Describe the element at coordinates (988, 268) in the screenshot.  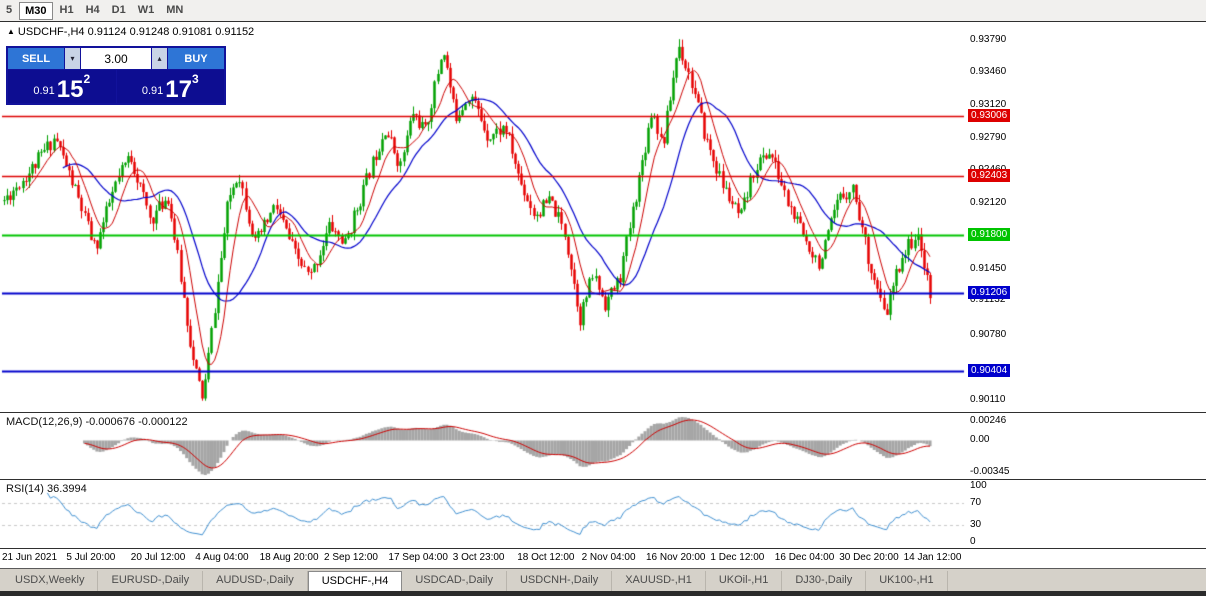
I see `price-tick: 0.91450` at that location.